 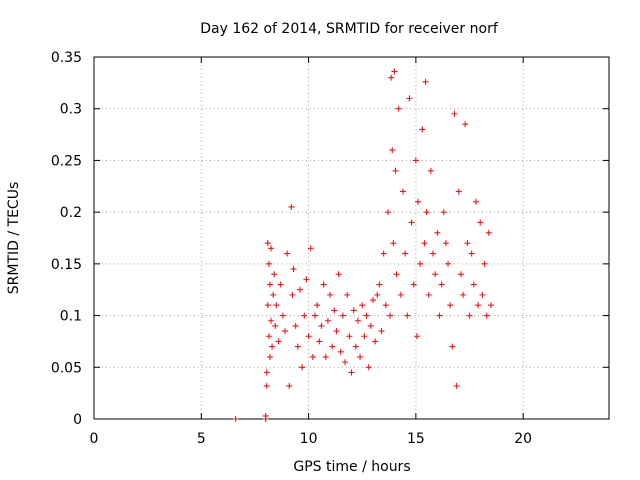 I want to click on y-tick-label: 0.2, so click(x=71, y=213).